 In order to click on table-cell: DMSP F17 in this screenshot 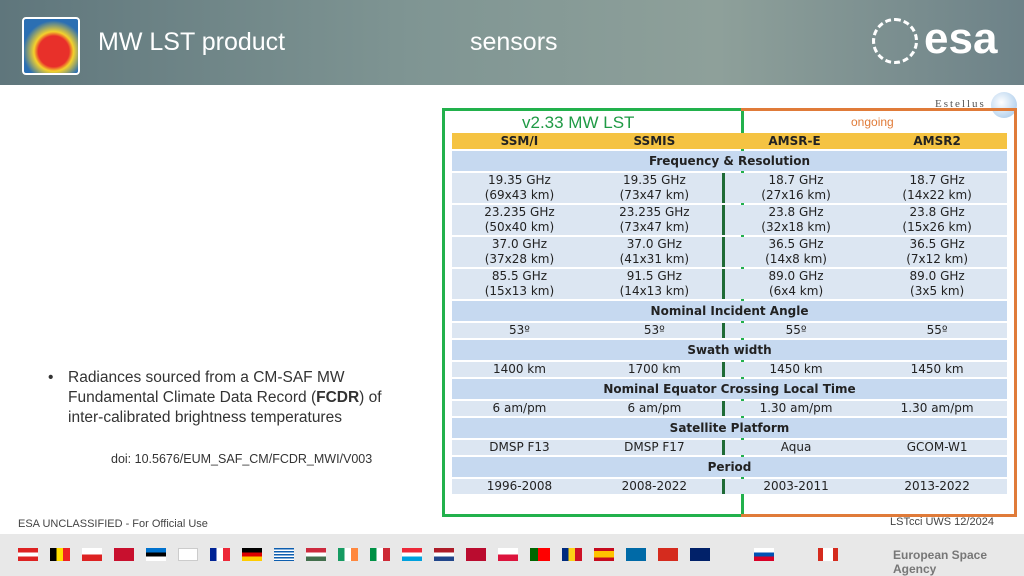, I will do `click(654, 447)`.